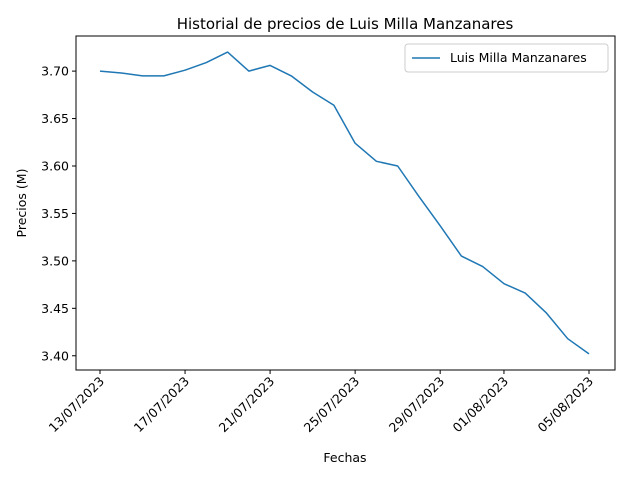  I want to click on x-tick-label: 05/08/2023, so click(566, 405).